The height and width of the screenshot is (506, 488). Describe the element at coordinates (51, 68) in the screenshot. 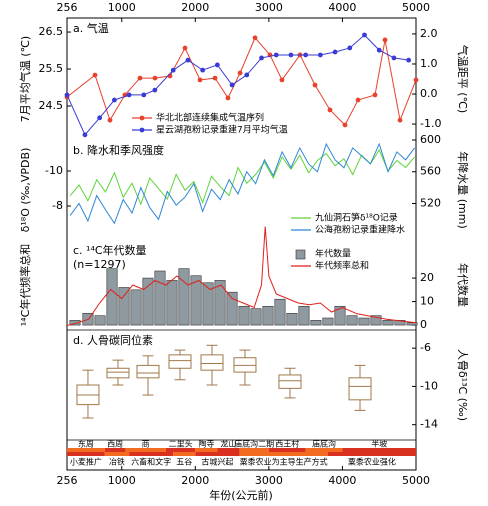

I see `y-tick-label: 25.5` at that location.